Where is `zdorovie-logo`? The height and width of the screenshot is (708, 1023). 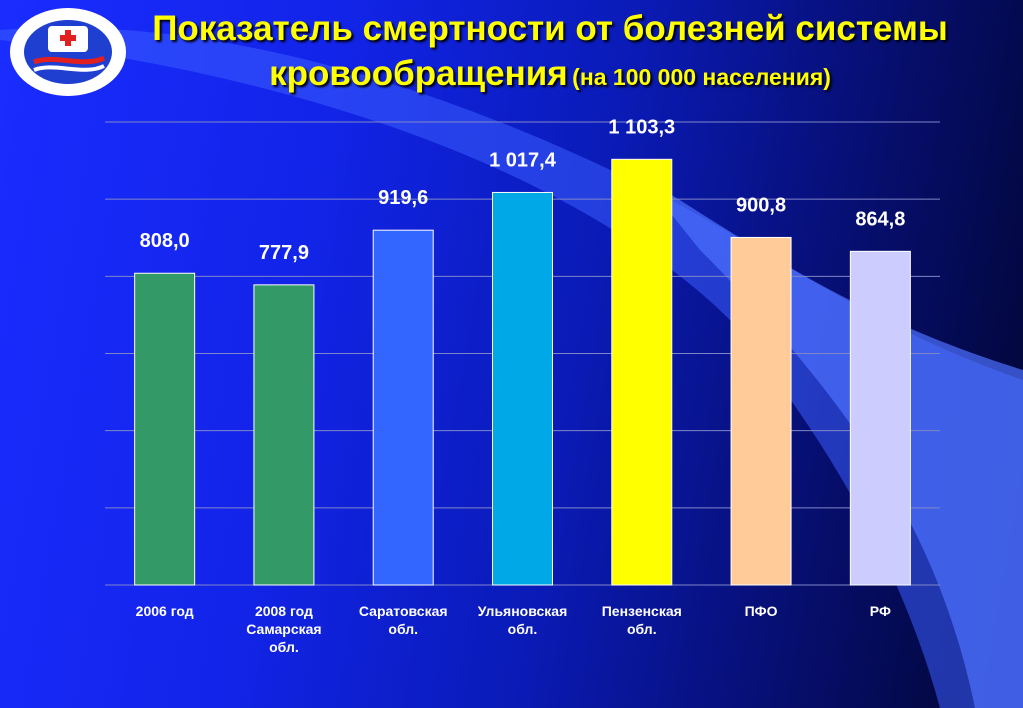 zdorovie-logo is located at coordinates (68, 52).